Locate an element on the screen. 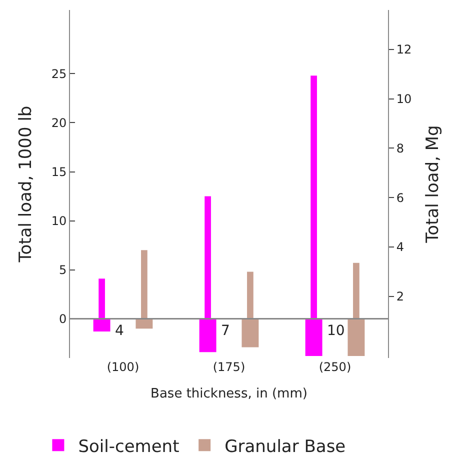  legend-label: Granular Base is located at coordinates (285, 446).